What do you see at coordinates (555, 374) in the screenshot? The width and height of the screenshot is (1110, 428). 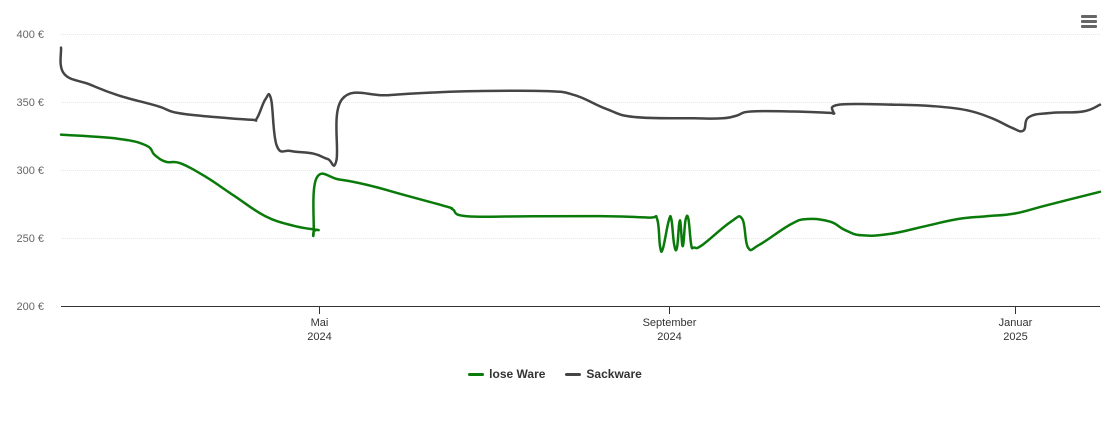 I see `chart-legend: lose Ware Sackware` at bounding box center [555, 374].